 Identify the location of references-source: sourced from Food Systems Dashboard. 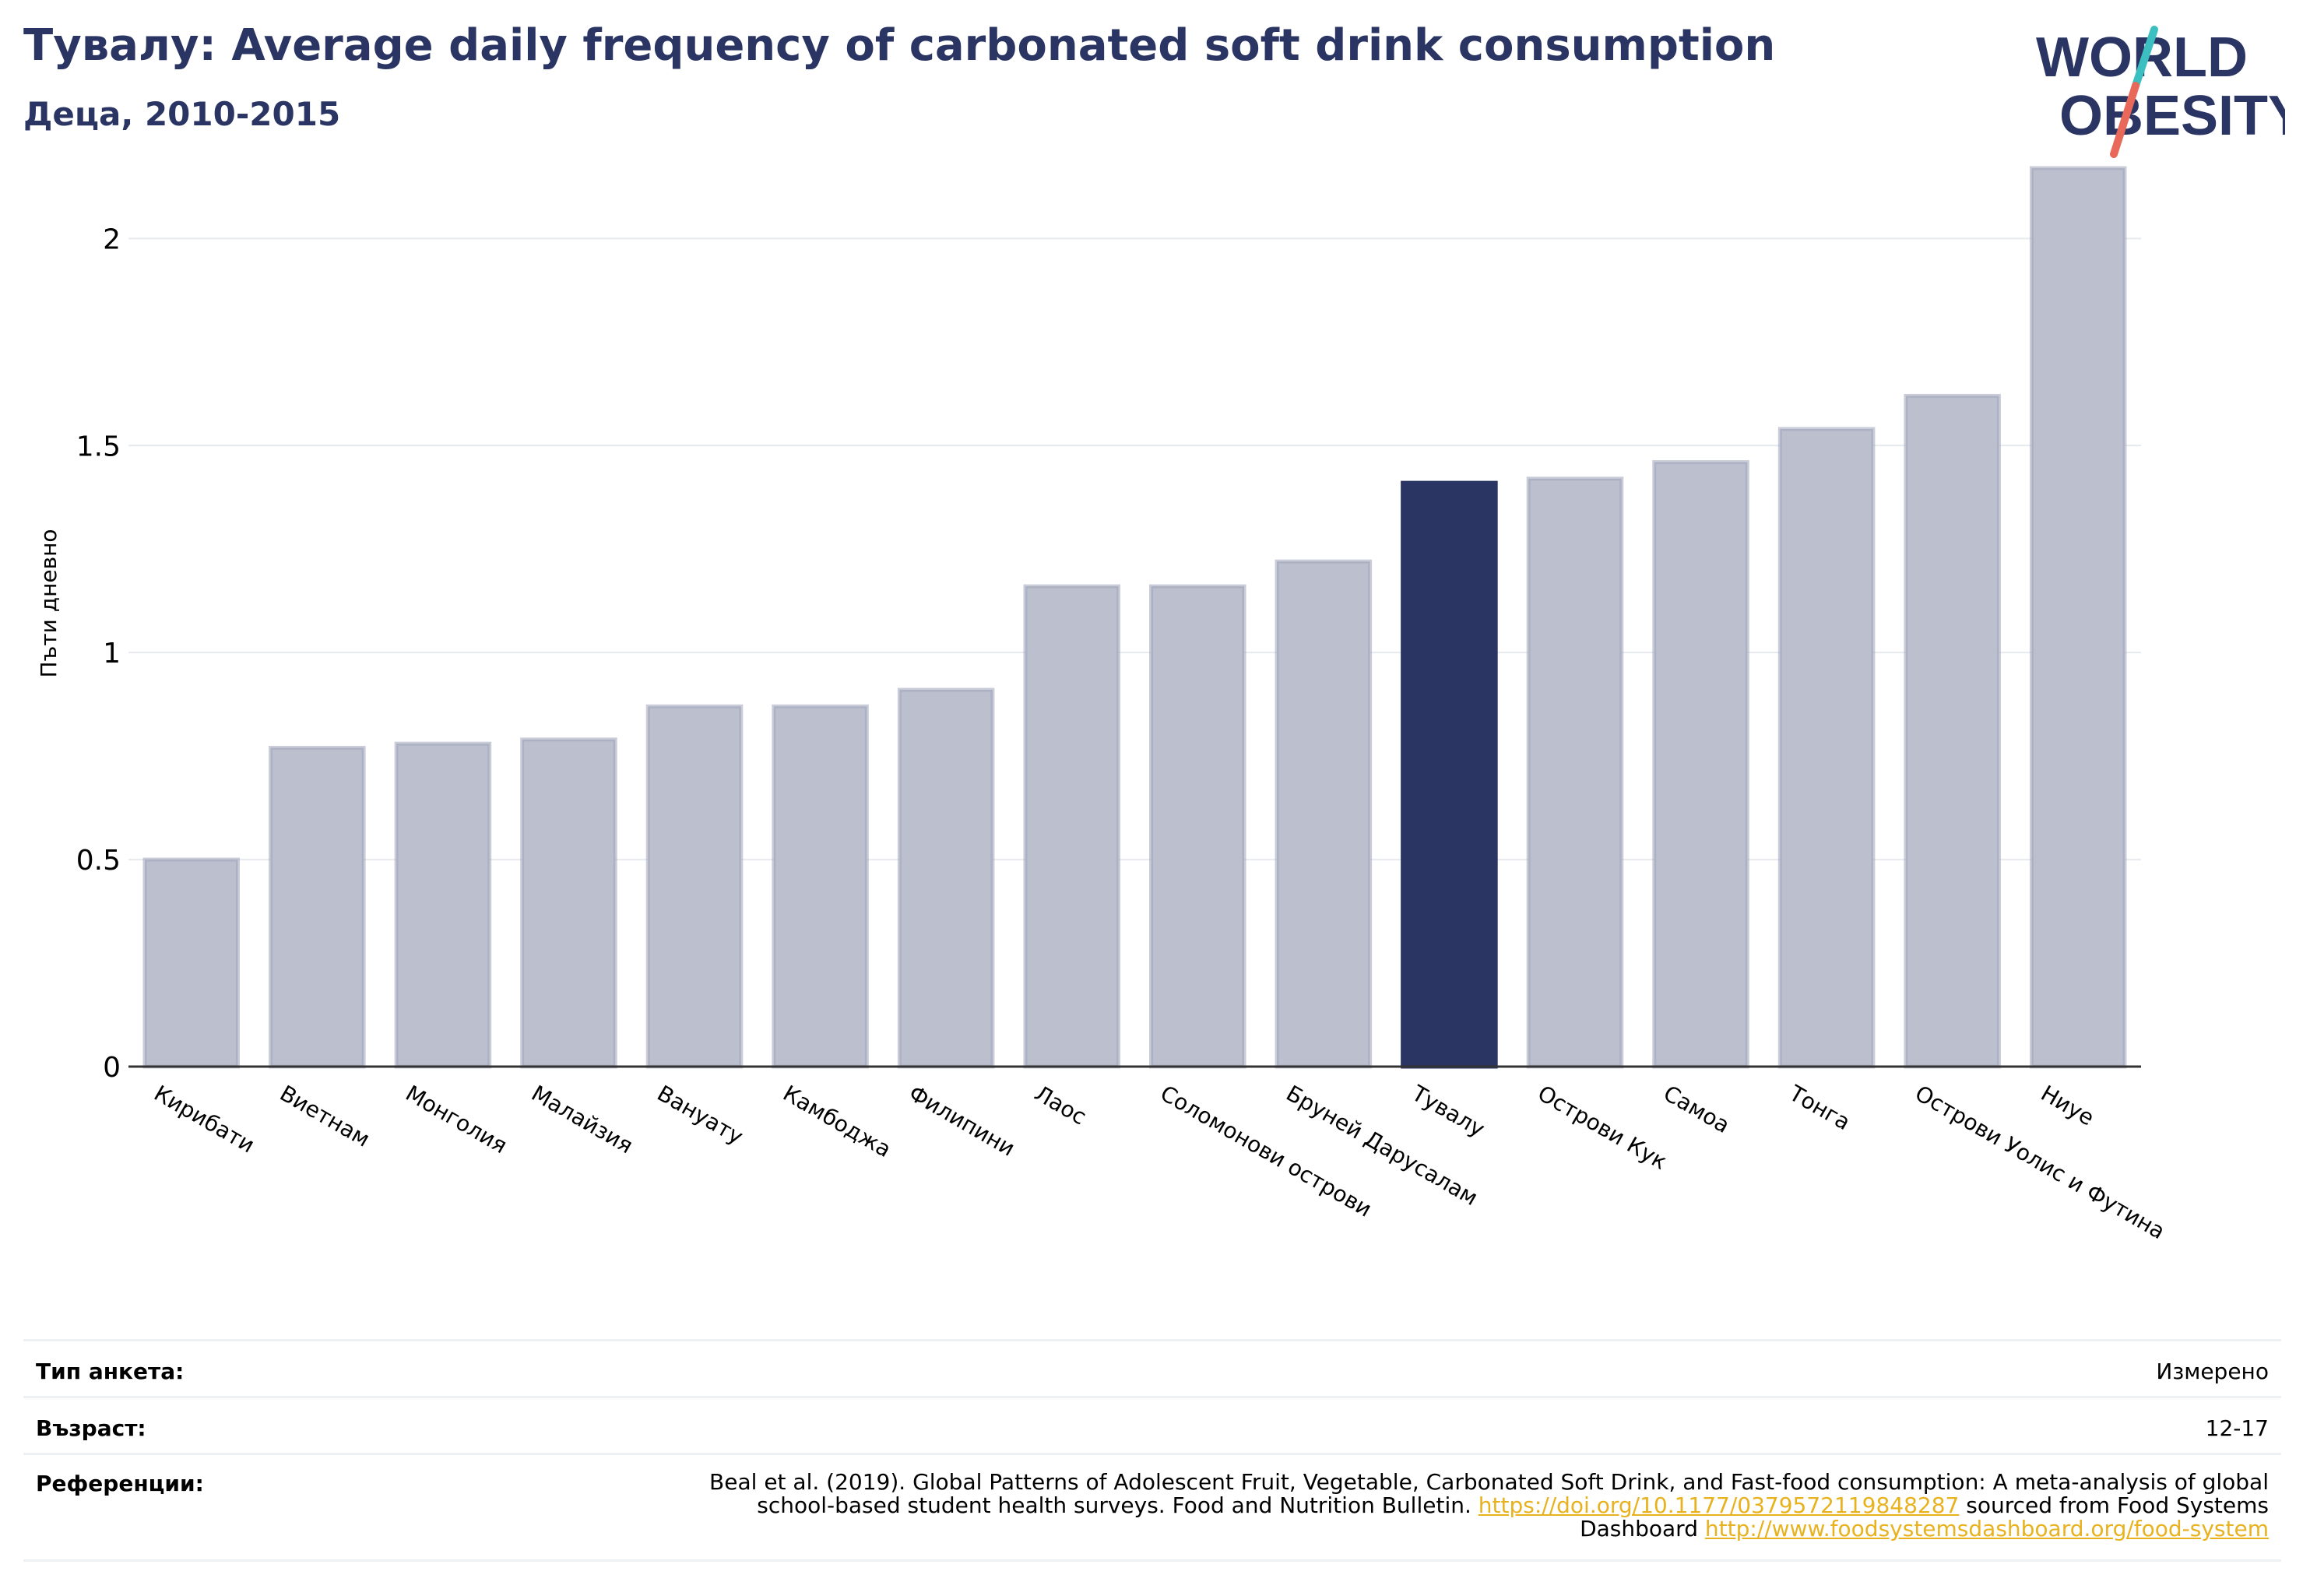
(1924, 1517).